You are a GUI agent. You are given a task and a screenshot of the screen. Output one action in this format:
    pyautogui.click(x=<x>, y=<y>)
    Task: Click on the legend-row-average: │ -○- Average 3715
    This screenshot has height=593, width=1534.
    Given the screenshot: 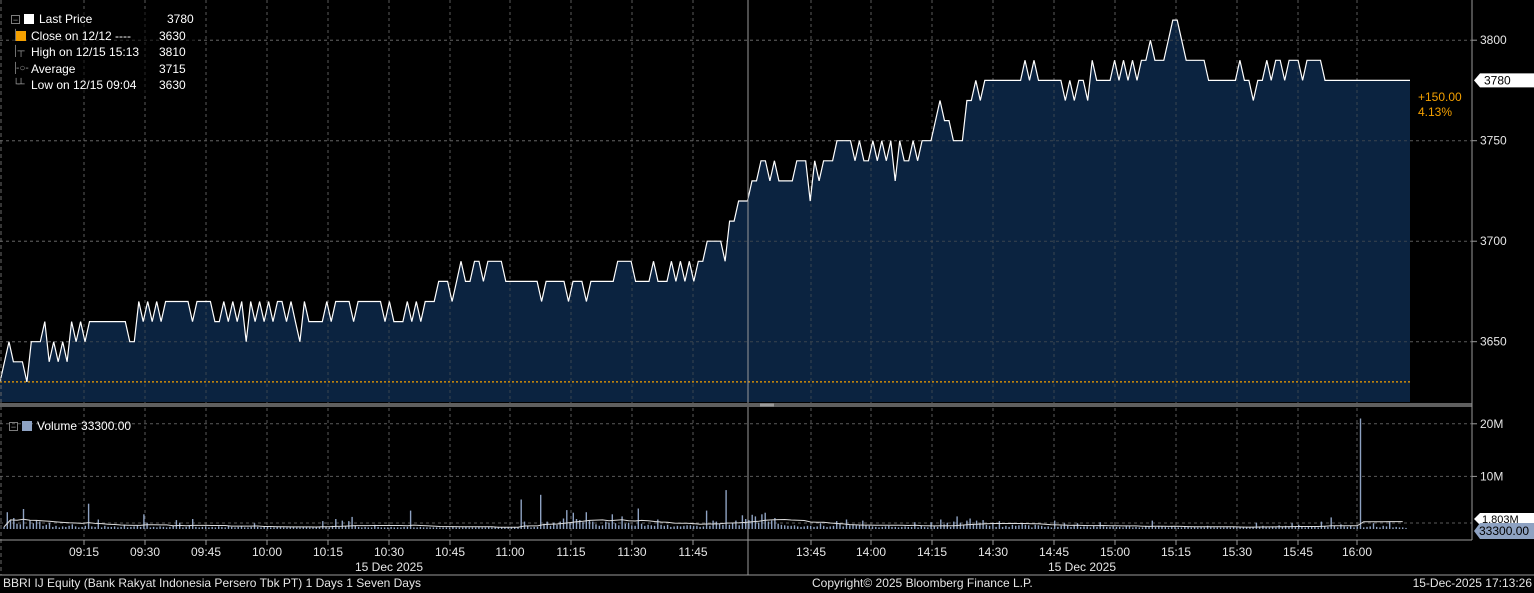 What is the action you would take?
    pyautogui.click(x=102, y=69)
    